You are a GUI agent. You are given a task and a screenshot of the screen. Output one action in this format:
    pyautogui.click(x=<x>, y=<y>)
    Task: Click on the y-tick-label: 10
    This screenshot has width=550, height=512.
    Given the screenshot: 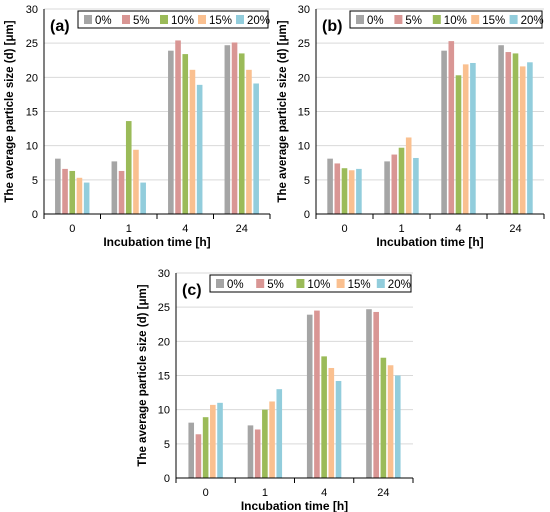 What is the action you would take?
    pyautogui.click(x=304, y=147)
    